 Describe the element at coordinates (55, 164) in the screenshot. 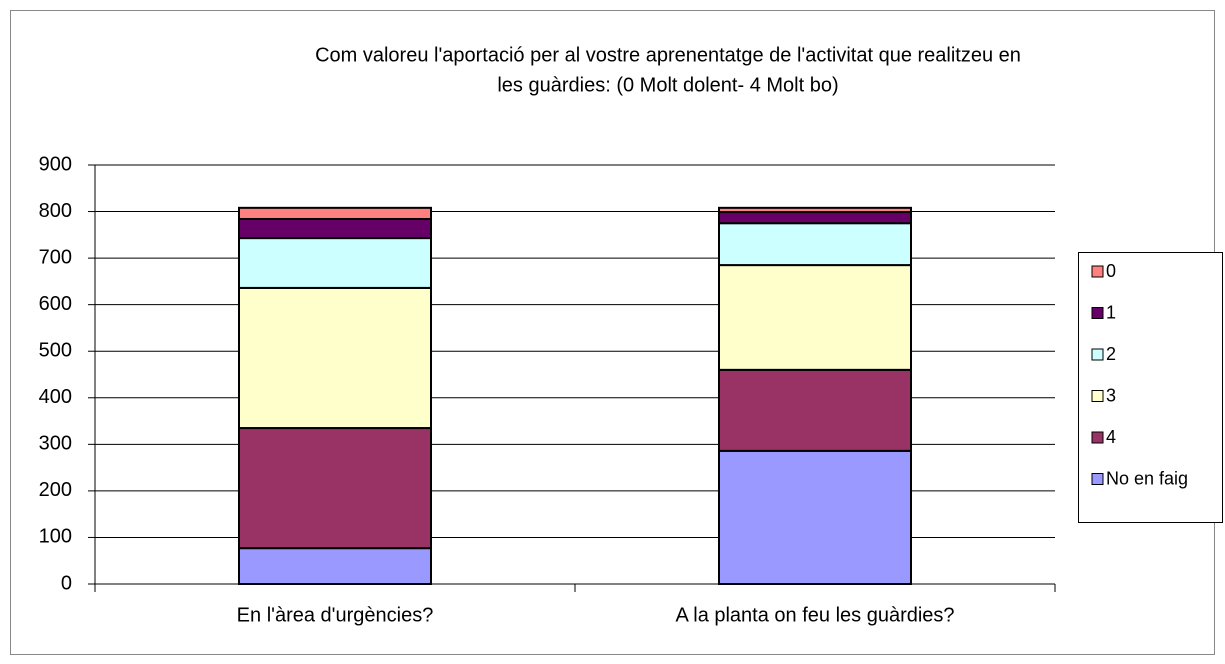

I see `y-tick-label: 900` at that location.